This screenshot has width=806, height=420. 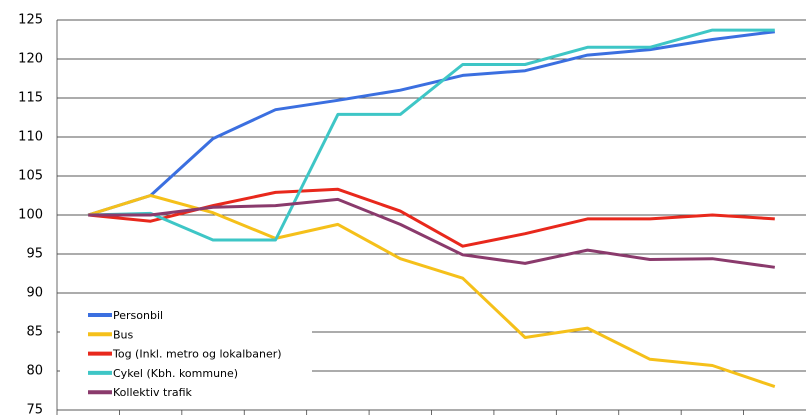 I want to click on y-tick-label: 110, so click(x=30, y=137).